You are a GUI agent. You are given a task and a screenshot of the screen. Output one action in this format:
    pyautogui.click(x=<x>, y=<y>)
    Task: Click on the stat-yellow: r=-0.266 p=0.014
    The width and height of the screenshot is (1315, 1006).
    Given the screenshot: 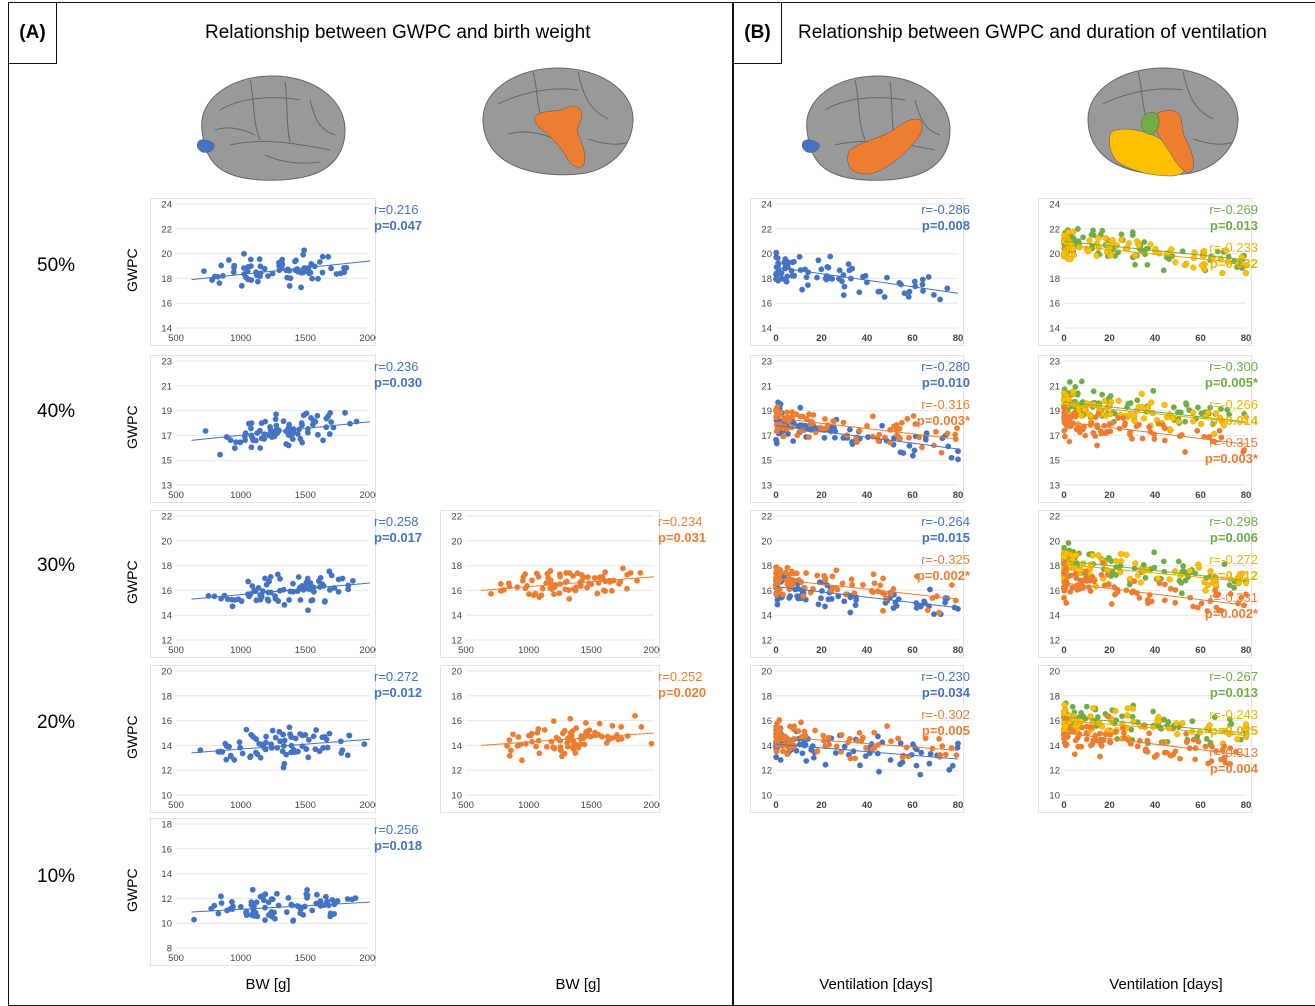 What is the action you would take?
    pyautogui.click(x=1233, y=413)
    